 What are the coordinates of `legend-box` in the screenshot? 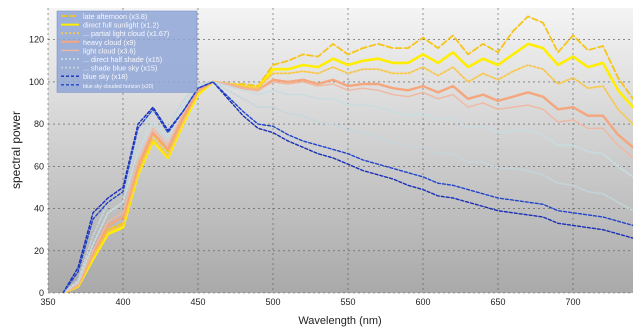 It's located at (127, 51).